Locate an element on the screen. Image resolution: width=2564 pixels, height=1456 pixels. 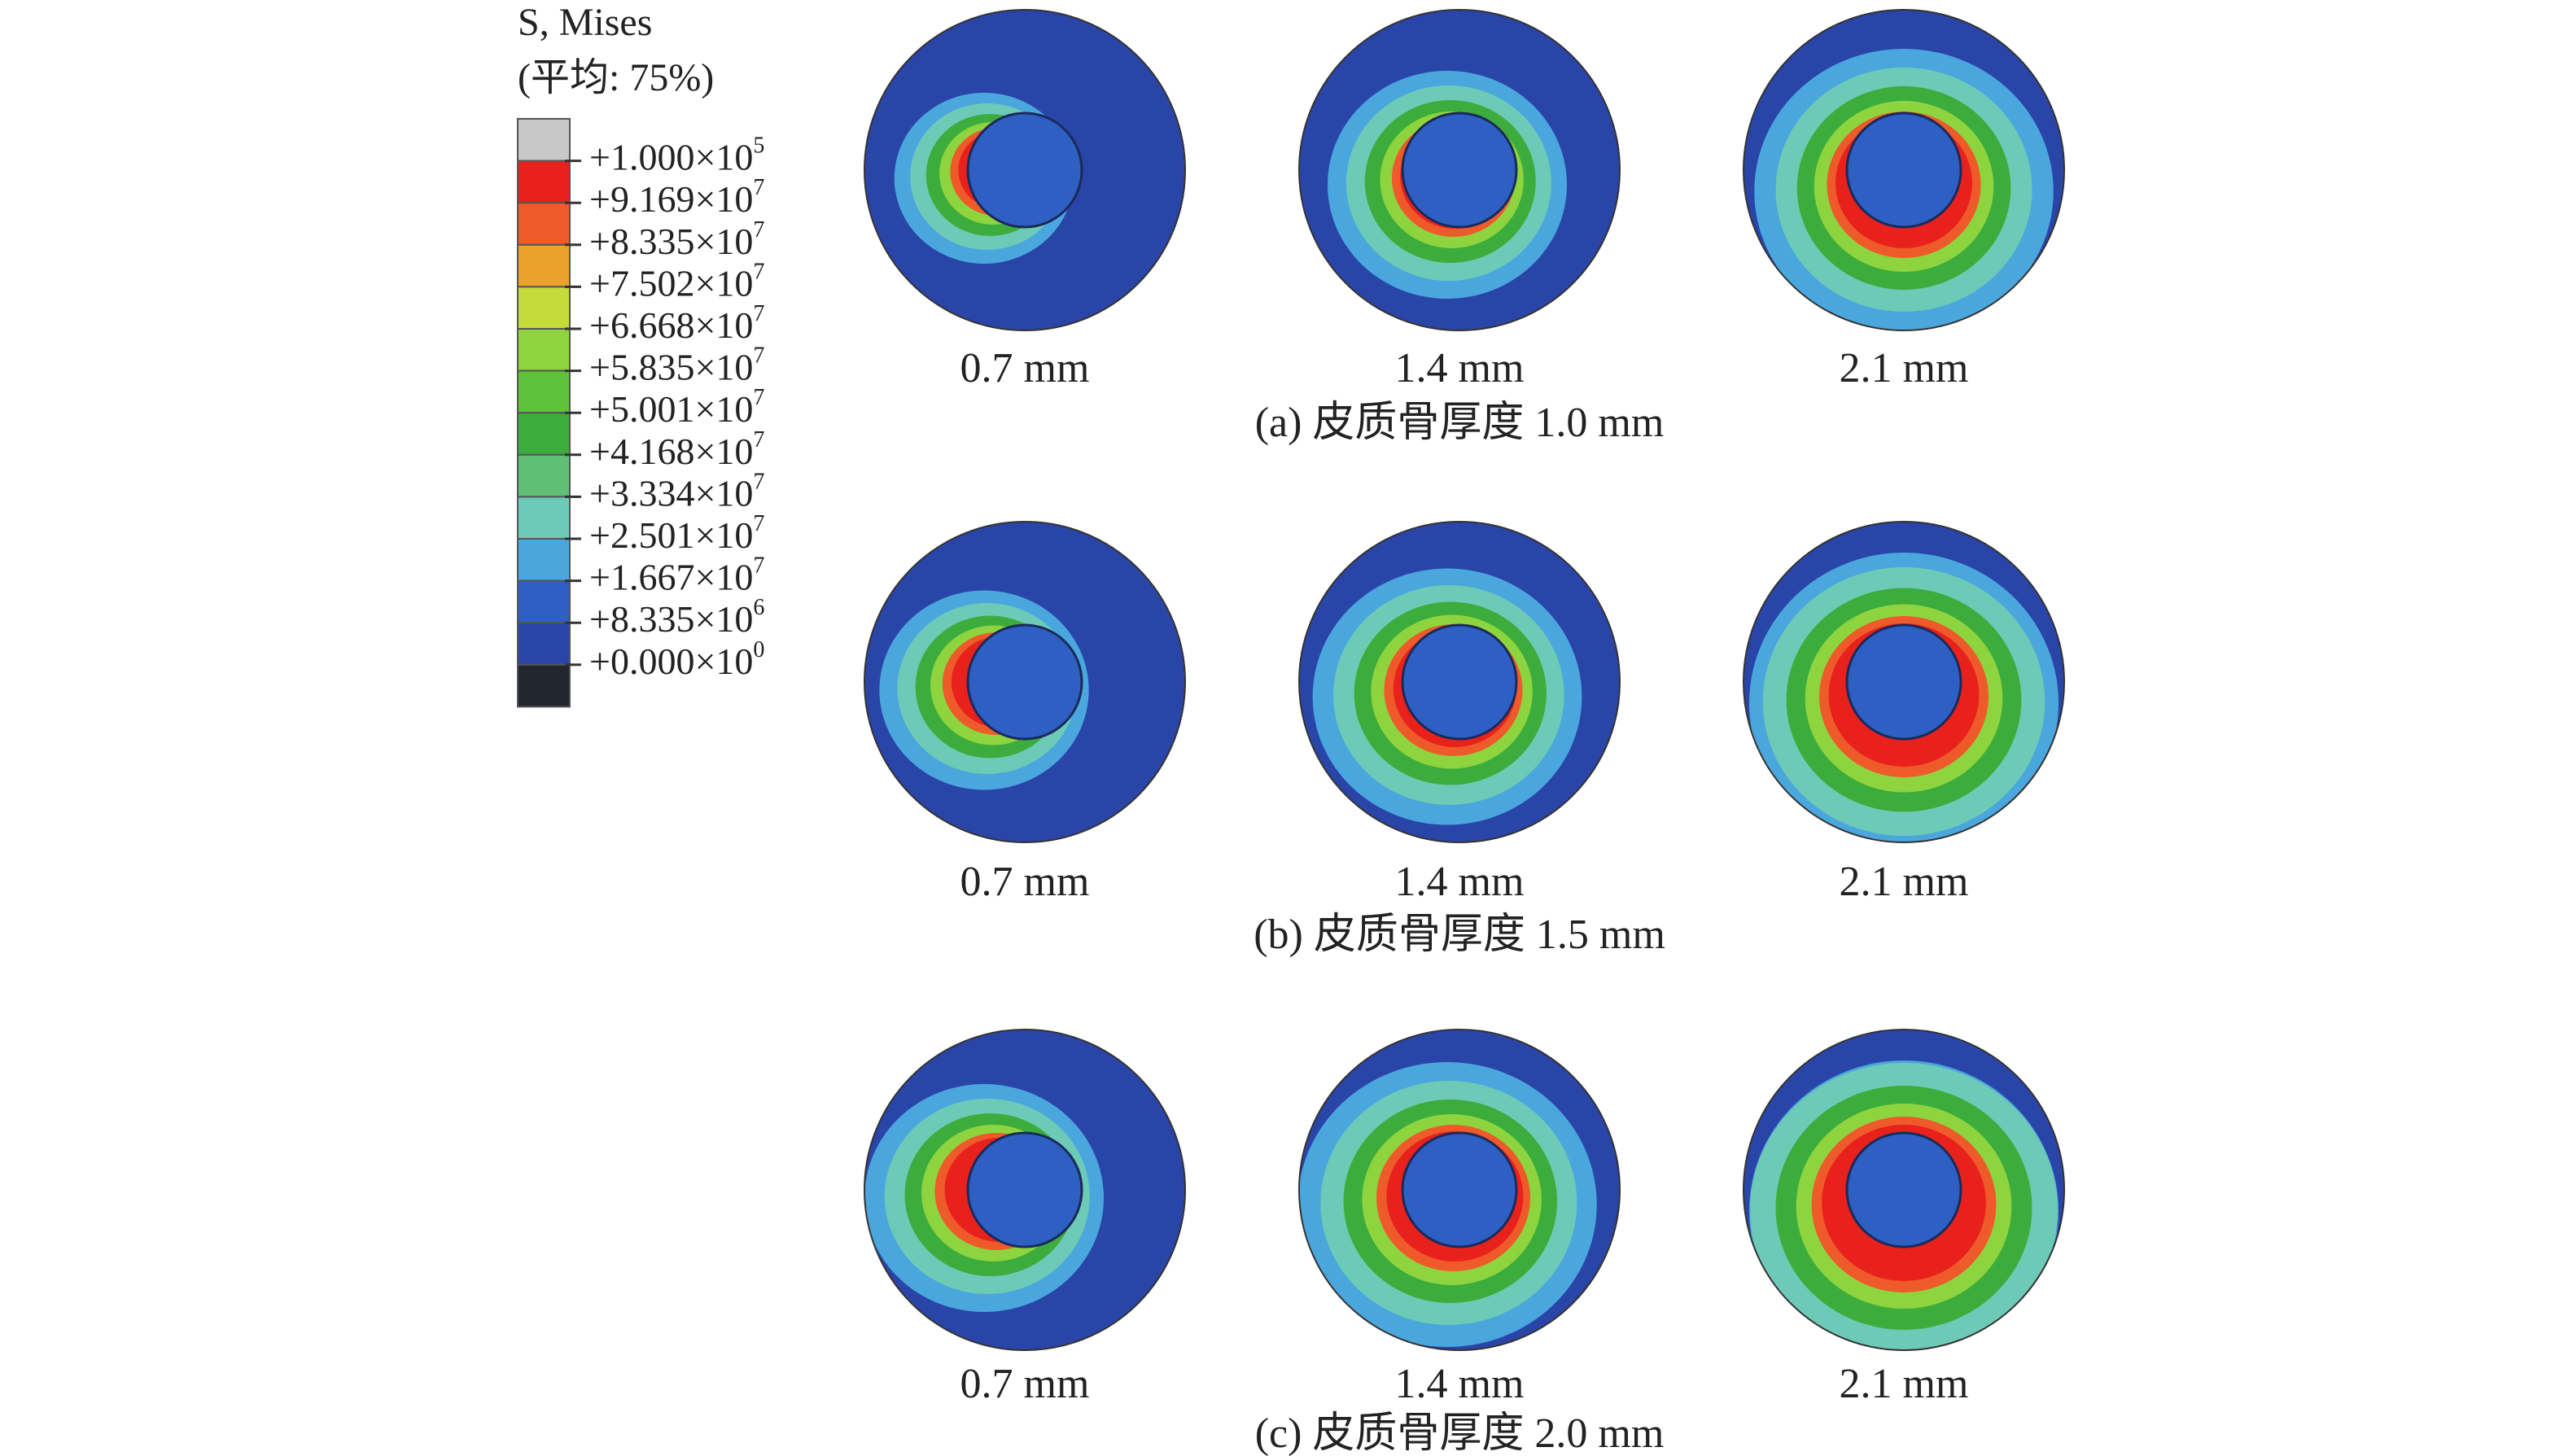
label-base: +2.501×10 is located at coordinates (671, 535).